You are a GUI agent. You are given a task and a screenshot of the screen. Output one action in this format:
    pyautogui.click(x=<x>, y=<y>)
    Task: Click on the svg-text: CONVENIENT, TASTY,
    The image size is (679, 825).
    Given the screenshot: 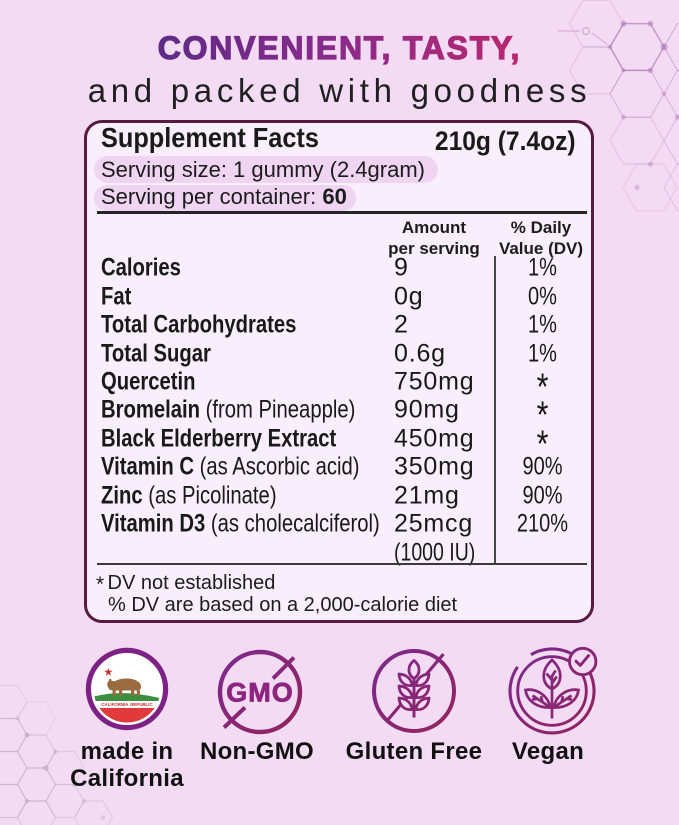 What is the action you would take?
    pyautogui.click(x=339, y=48)
    